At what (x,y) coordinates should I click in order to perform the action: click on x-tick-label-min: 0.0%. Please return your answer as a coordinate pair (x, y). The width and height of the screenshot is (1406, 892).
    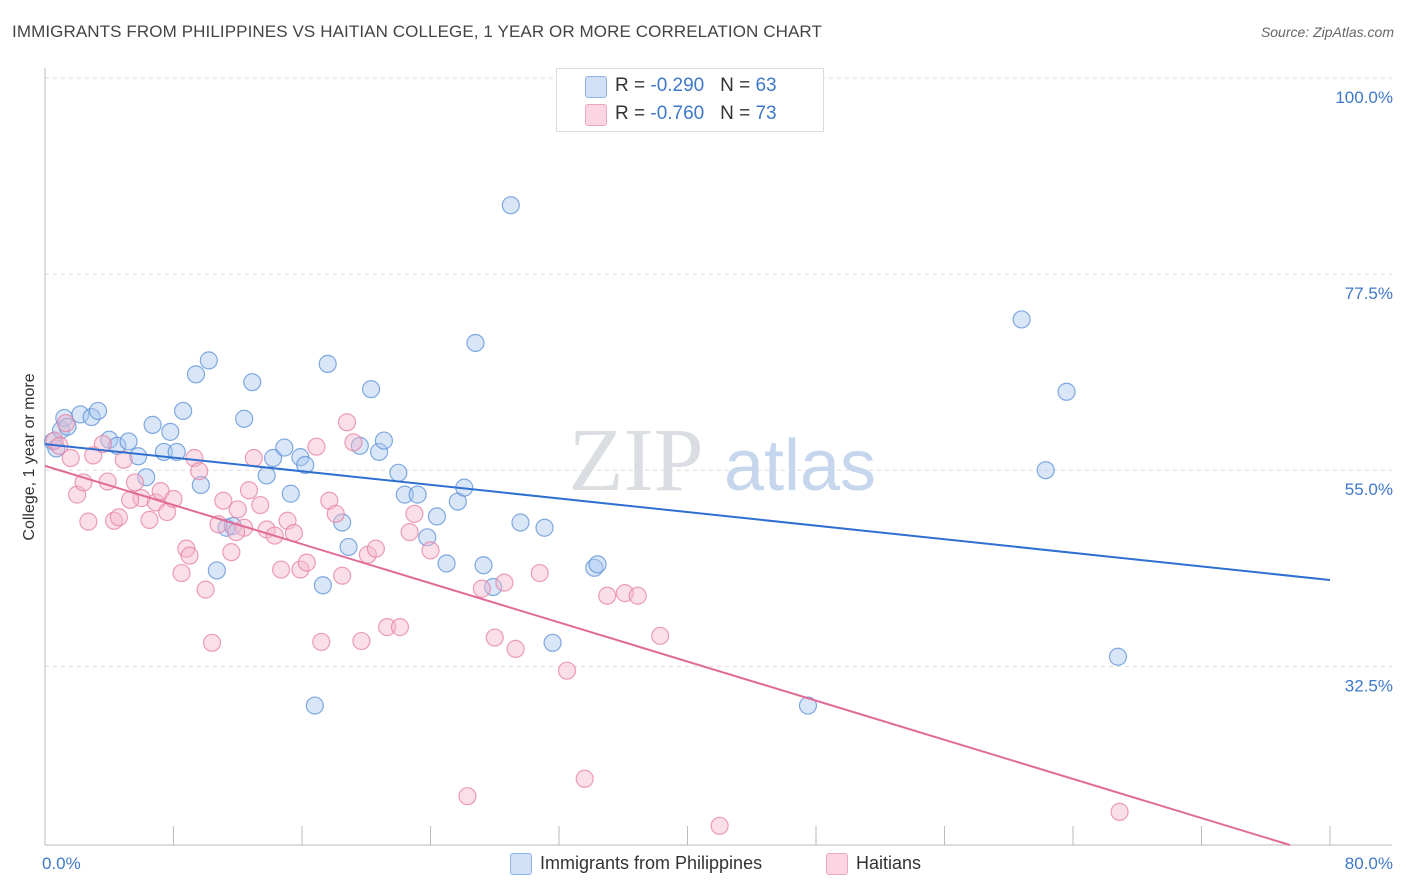
    Looking at the image, I should click on (61, 863).